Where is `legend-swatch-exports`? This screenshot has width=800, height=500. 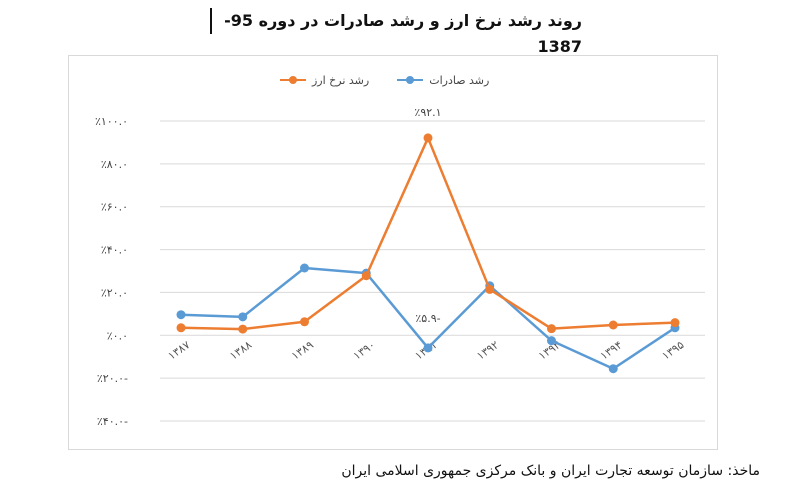
legend-swatch-exports is located at coordinates (410, 80).